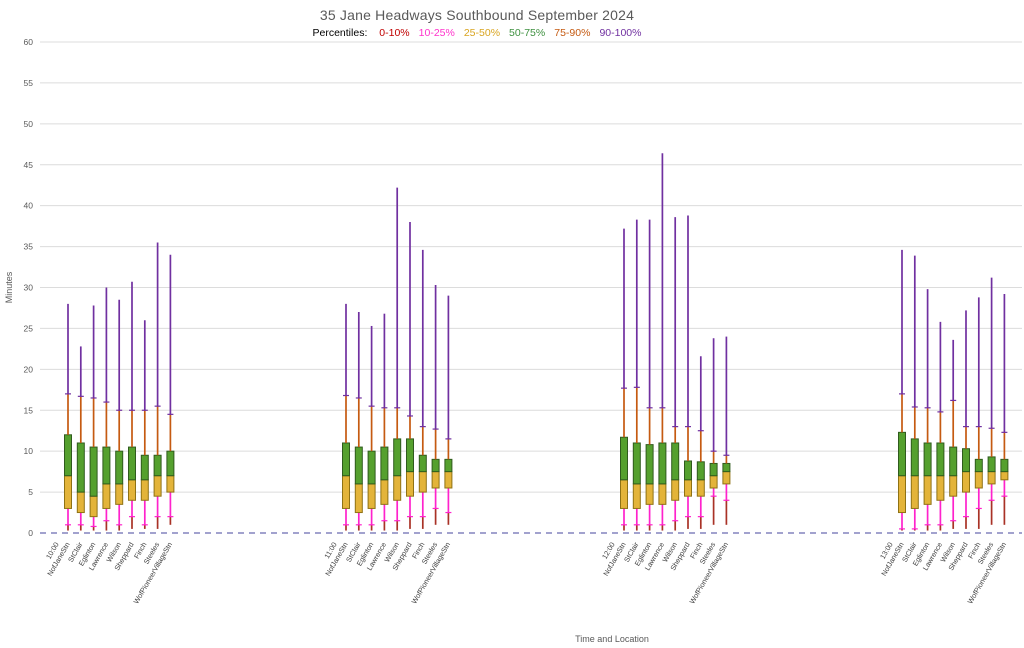 The height and width of the screenshot is (648, 1024). Describe the element at coordinates (713, 431) in the screenshot. I see `box-1200-Steeles` at that location.